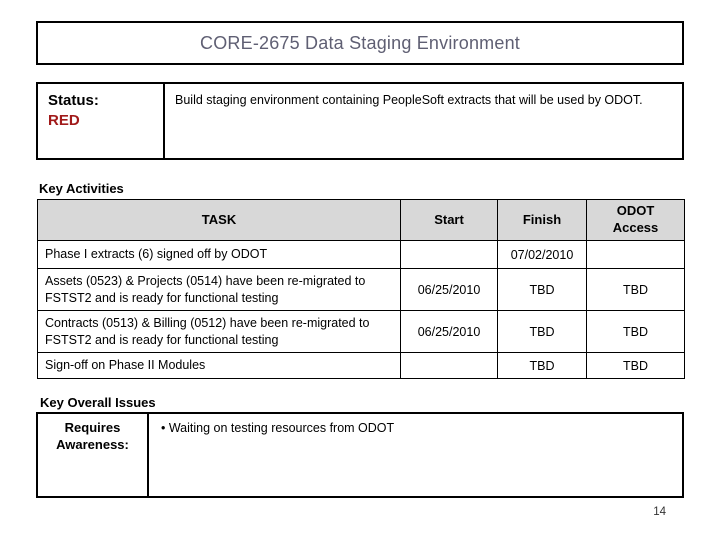  What do you see at coordinates (219, 220) in the screenshot?
I see `column-header-task: TASK` at bounding box center [219, 220].